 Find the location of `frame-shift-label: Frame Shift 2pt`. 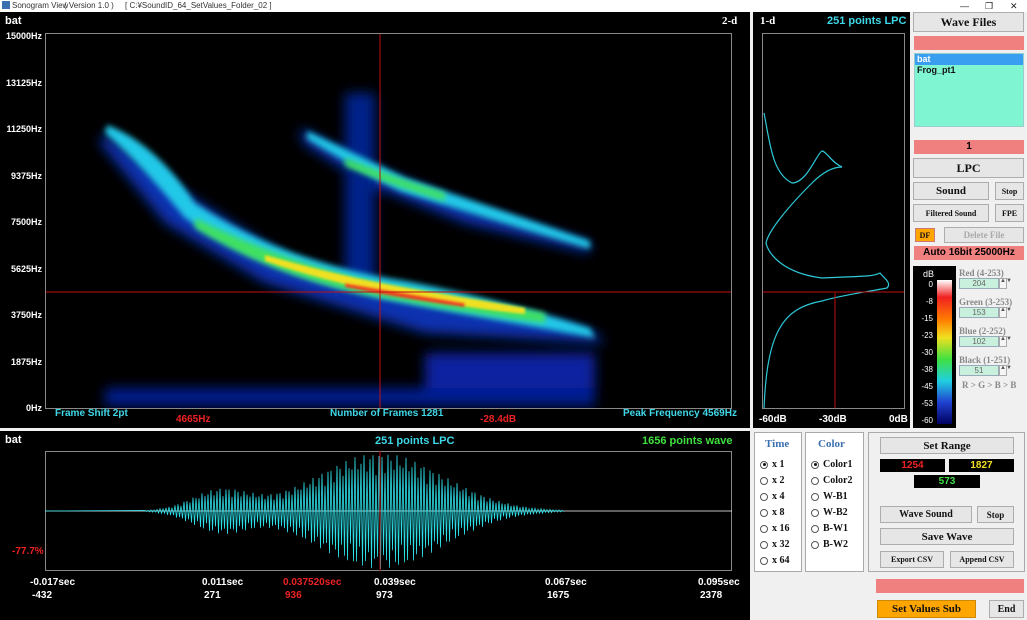

frame-shift-label: Frame Shift 2pt is located at coordinates (91, 413).